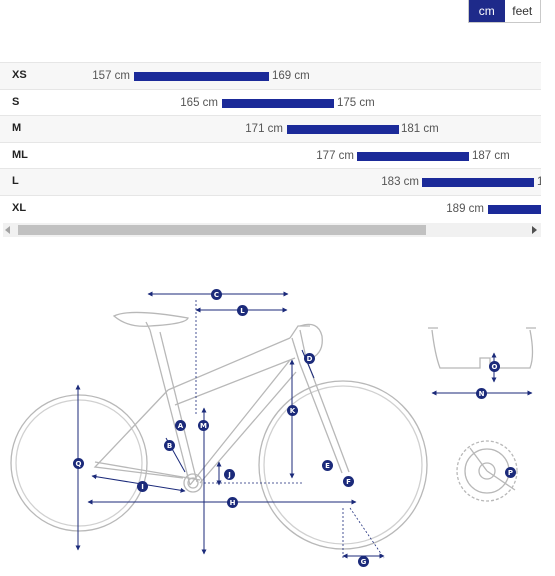 The height and width of the screenshot is (576, 555). Describe the element at coordinates (222, 230) in the screenshot. I see `scroll-thumb` at that location.